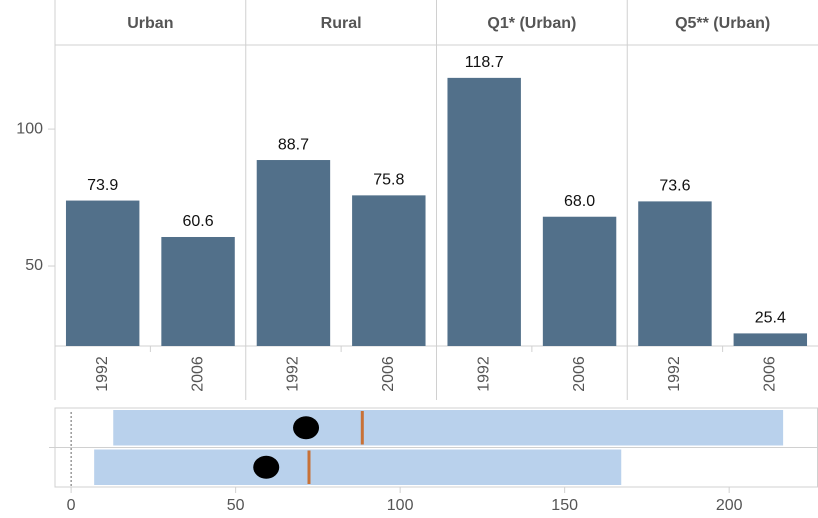 The image size is (818, 518). What do you see at coordinates (770, 318) in the screenshot?
I see `value-label: 25.4` at bounding box center [770, 318].